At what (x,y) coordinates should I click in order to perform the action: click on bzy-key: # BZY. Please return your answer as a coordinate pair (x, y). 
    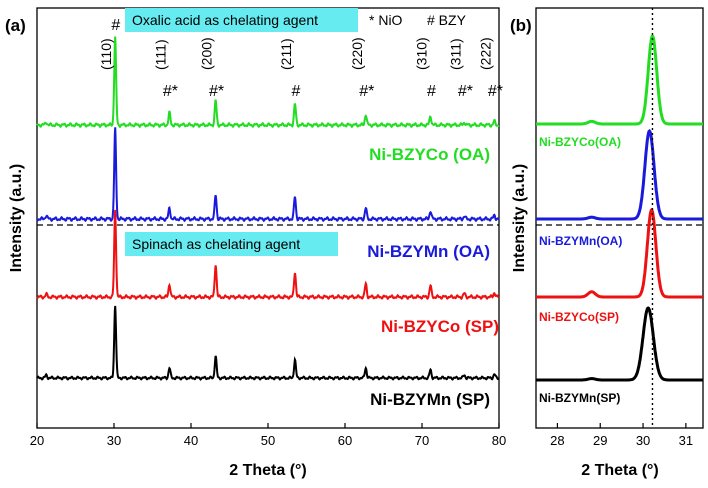
    Looking at the image, I should click on (447, 20).